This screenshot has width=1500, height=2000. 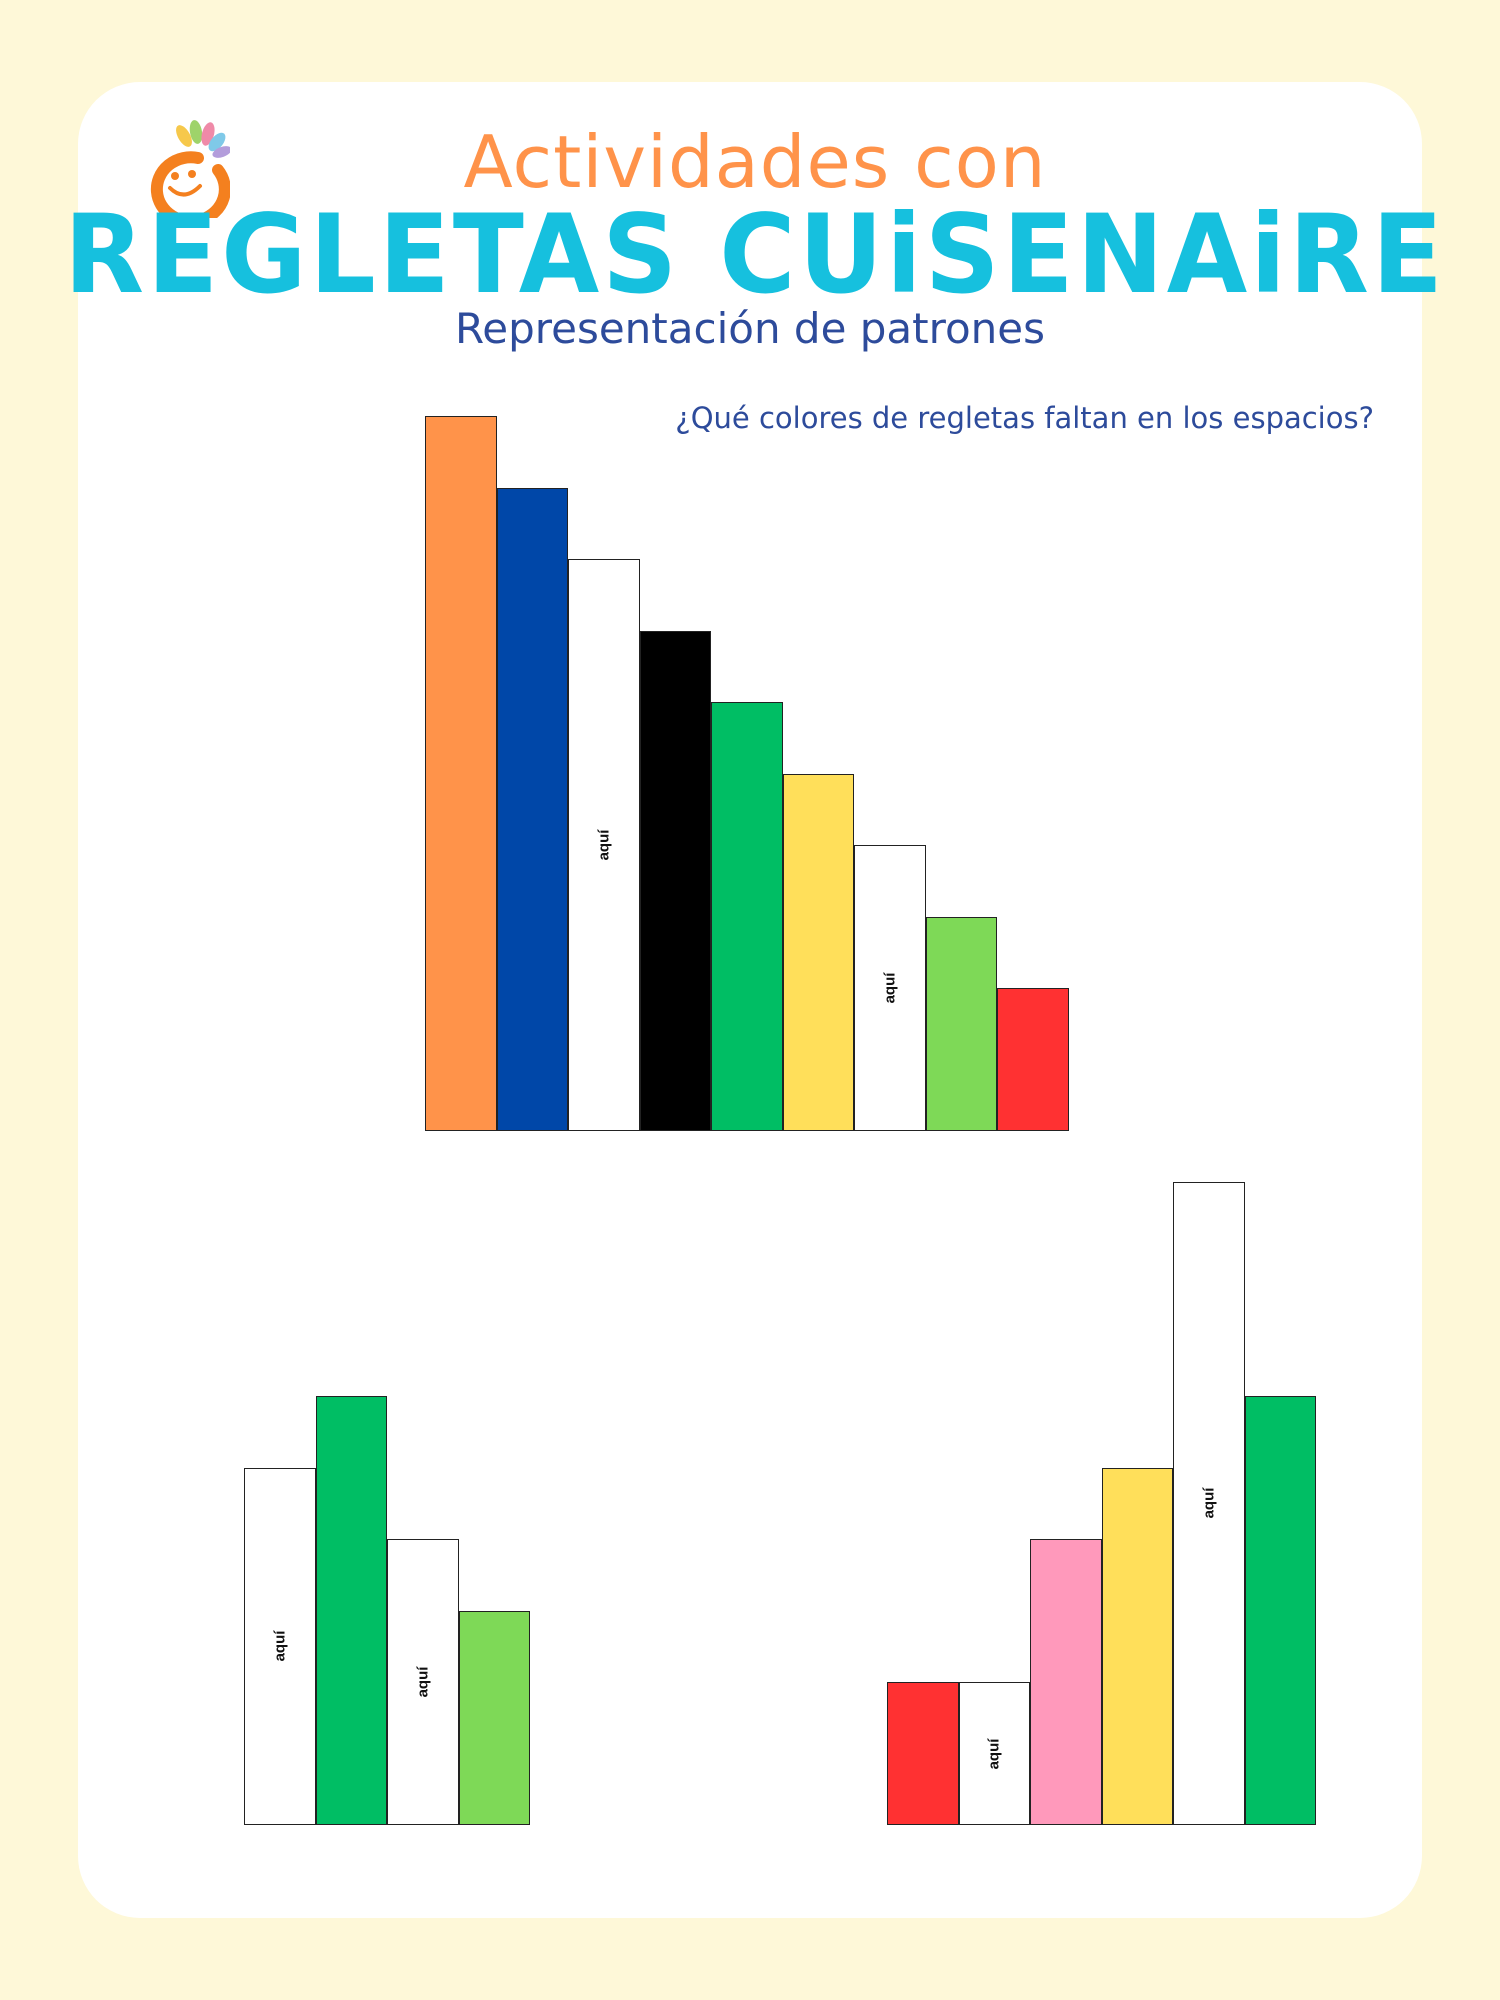 I want to click on staircase-rod-7-blank: aquí, so click(x=890, y=988).